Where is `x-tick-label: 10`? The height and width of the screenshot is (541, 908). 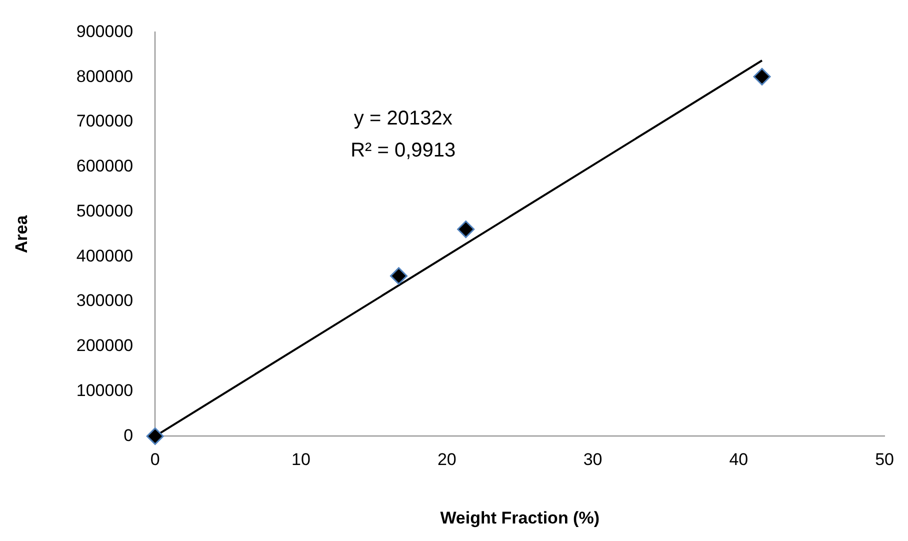 x-tick-label: 10 is located at coordinates (301, 460).